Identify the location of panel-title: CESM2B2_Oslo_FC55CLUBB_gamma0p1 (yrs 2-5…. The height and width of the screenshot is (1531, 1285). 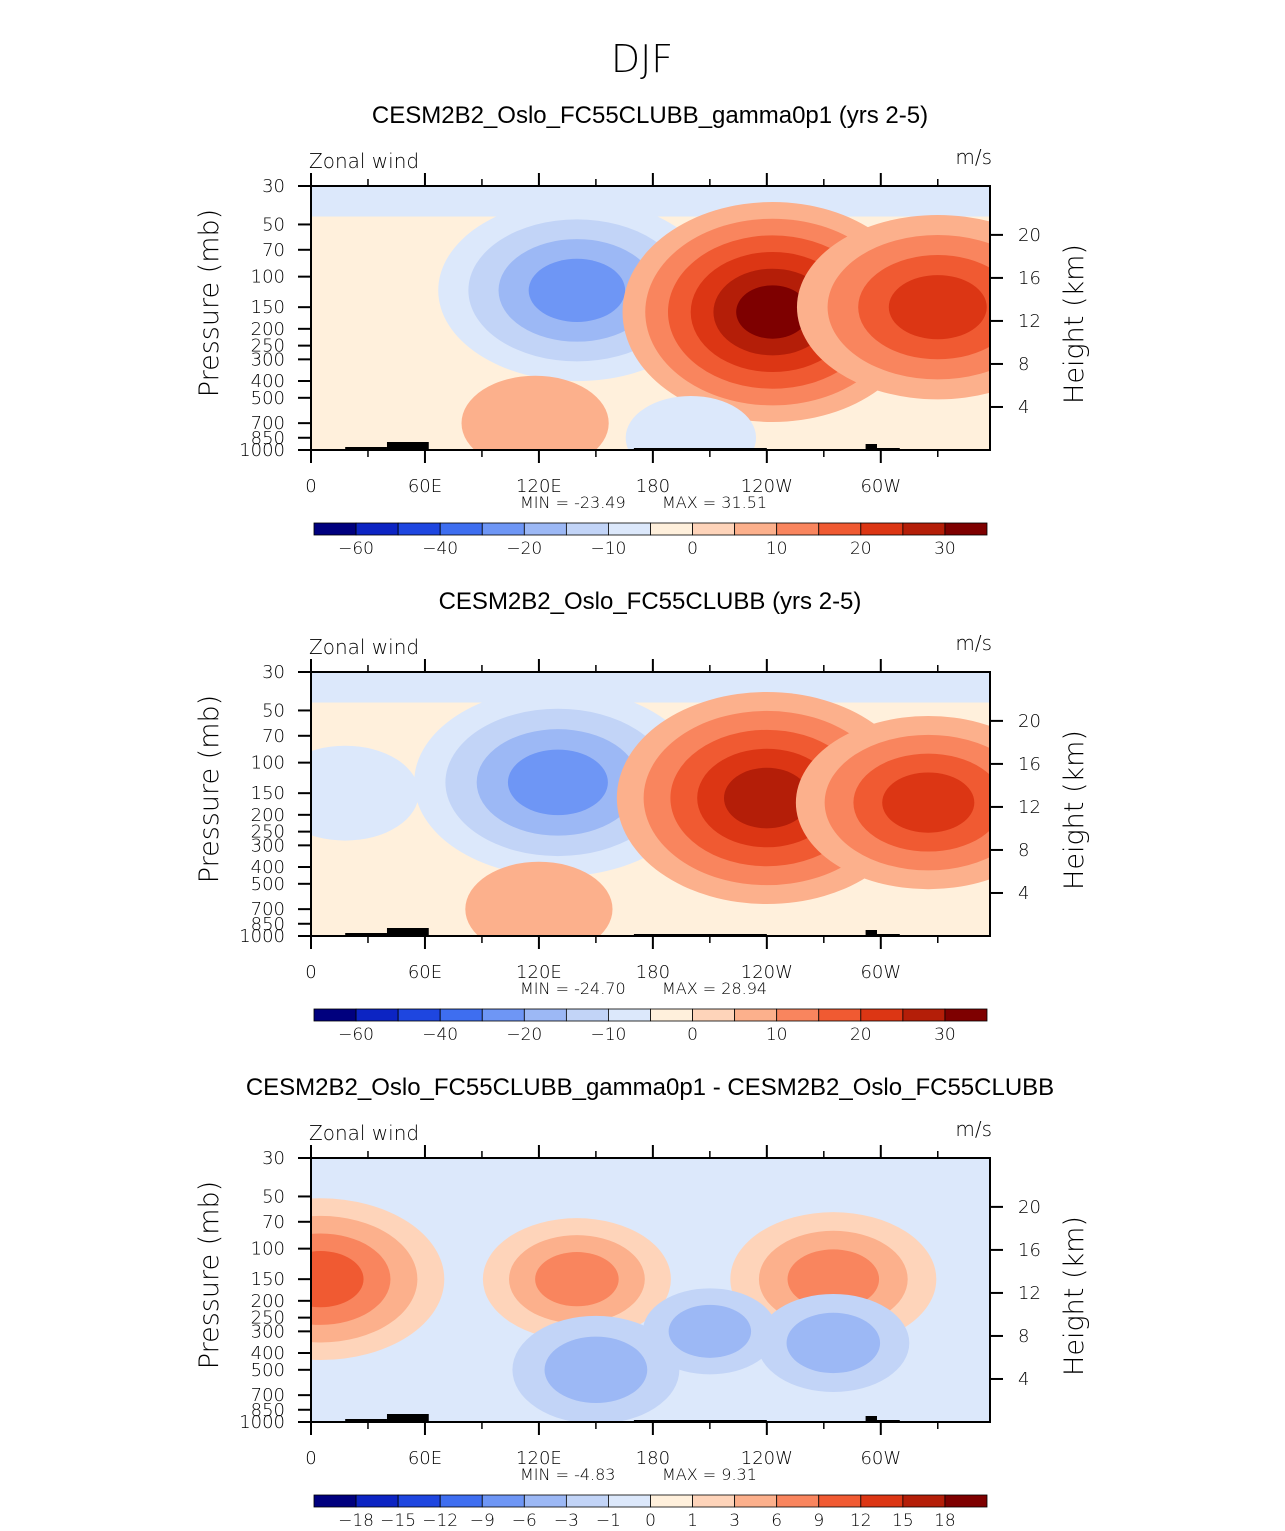
(650, 115).